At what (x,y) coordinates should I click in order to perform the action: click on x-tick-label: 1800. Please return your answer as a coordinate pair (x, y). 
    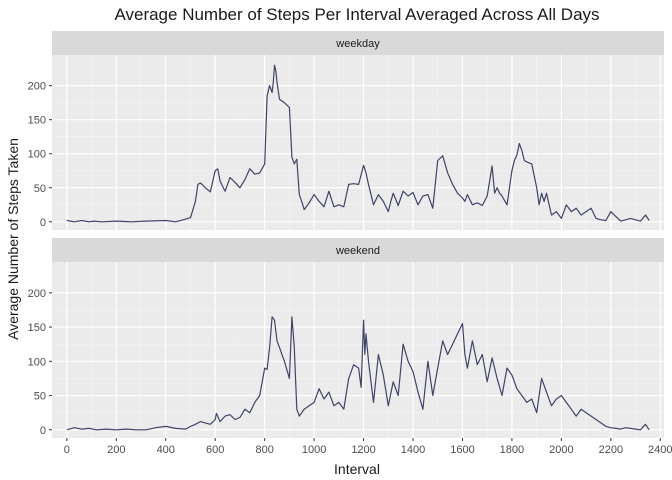
    Looking at the image, I should click on (512, 450).